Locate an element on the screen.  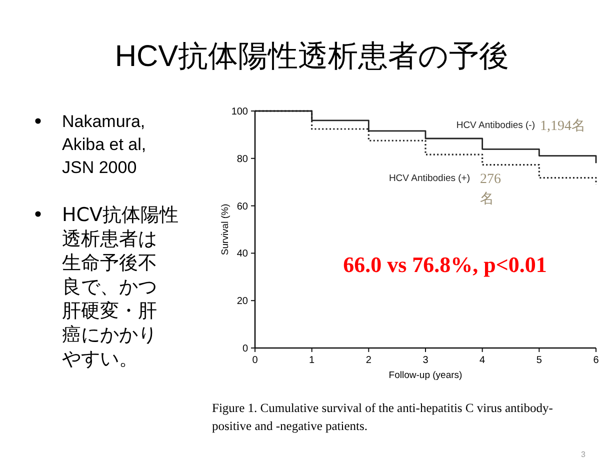
x-tick-label: 1 is located at coordinates (312, 360).